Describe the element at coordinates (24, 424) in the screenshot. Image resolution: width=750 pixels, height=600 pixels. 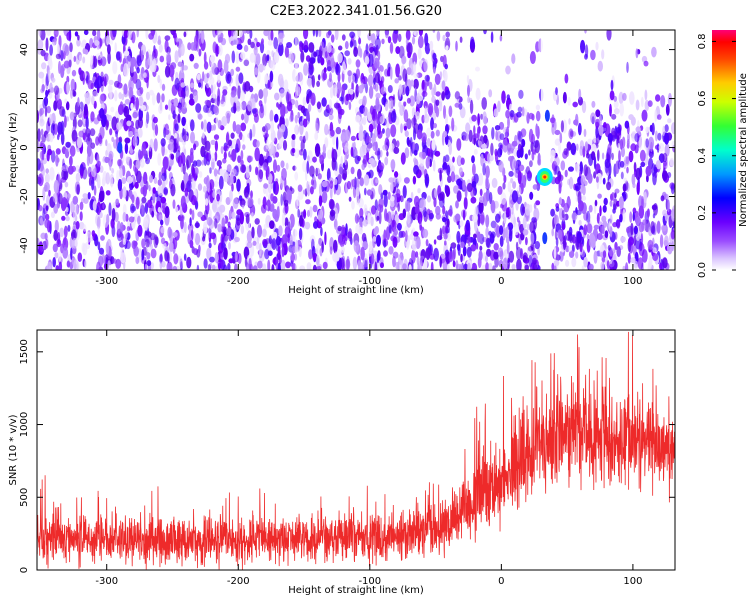
I see `y-tick-label: 1000` at that location.